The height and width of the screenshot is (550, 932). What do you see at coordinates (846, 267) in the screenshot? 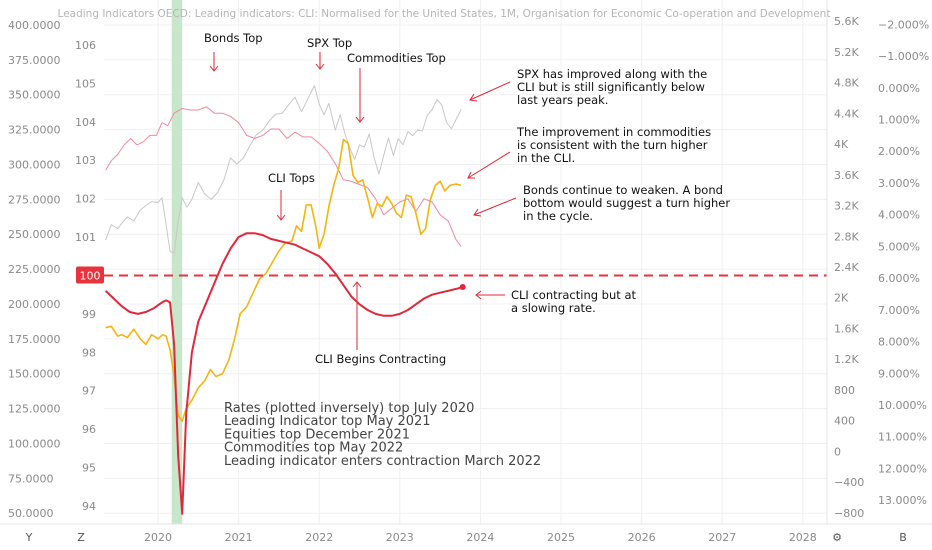
I see `right-inner-tick-label: 2.4K` at bounding box center [846, 267].